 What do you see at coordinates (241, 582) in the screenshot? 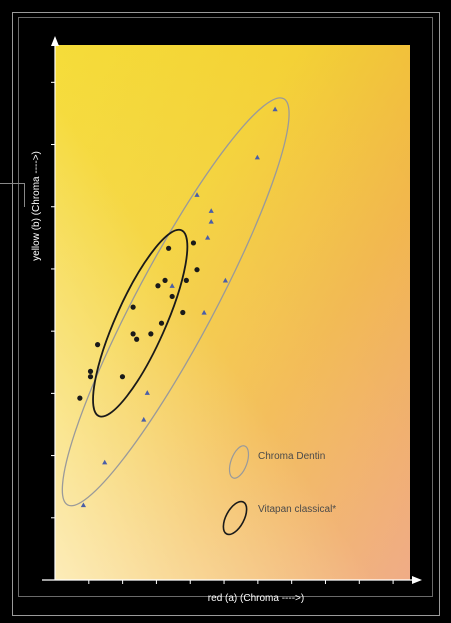
I see `x-ticks` at bounding box center [241, 582].